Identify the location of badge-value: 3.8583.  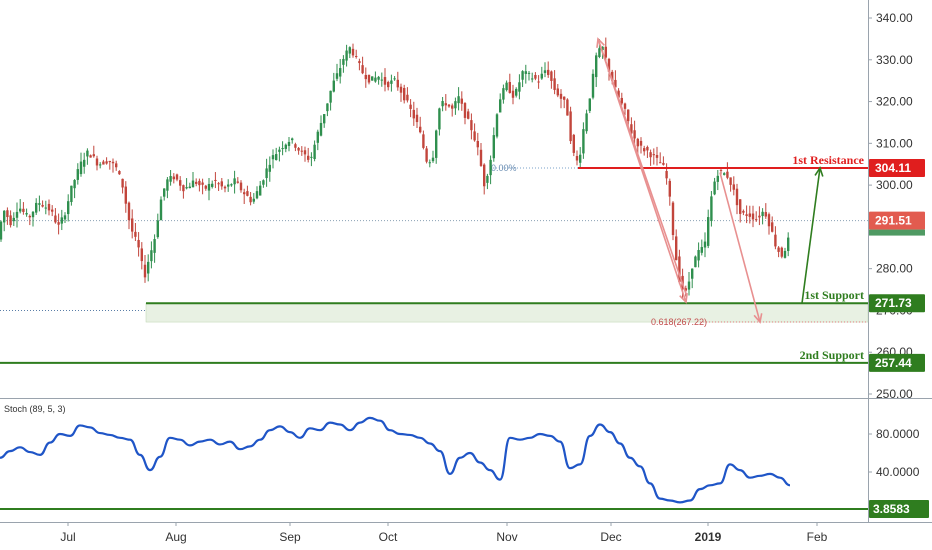
(891, 509).